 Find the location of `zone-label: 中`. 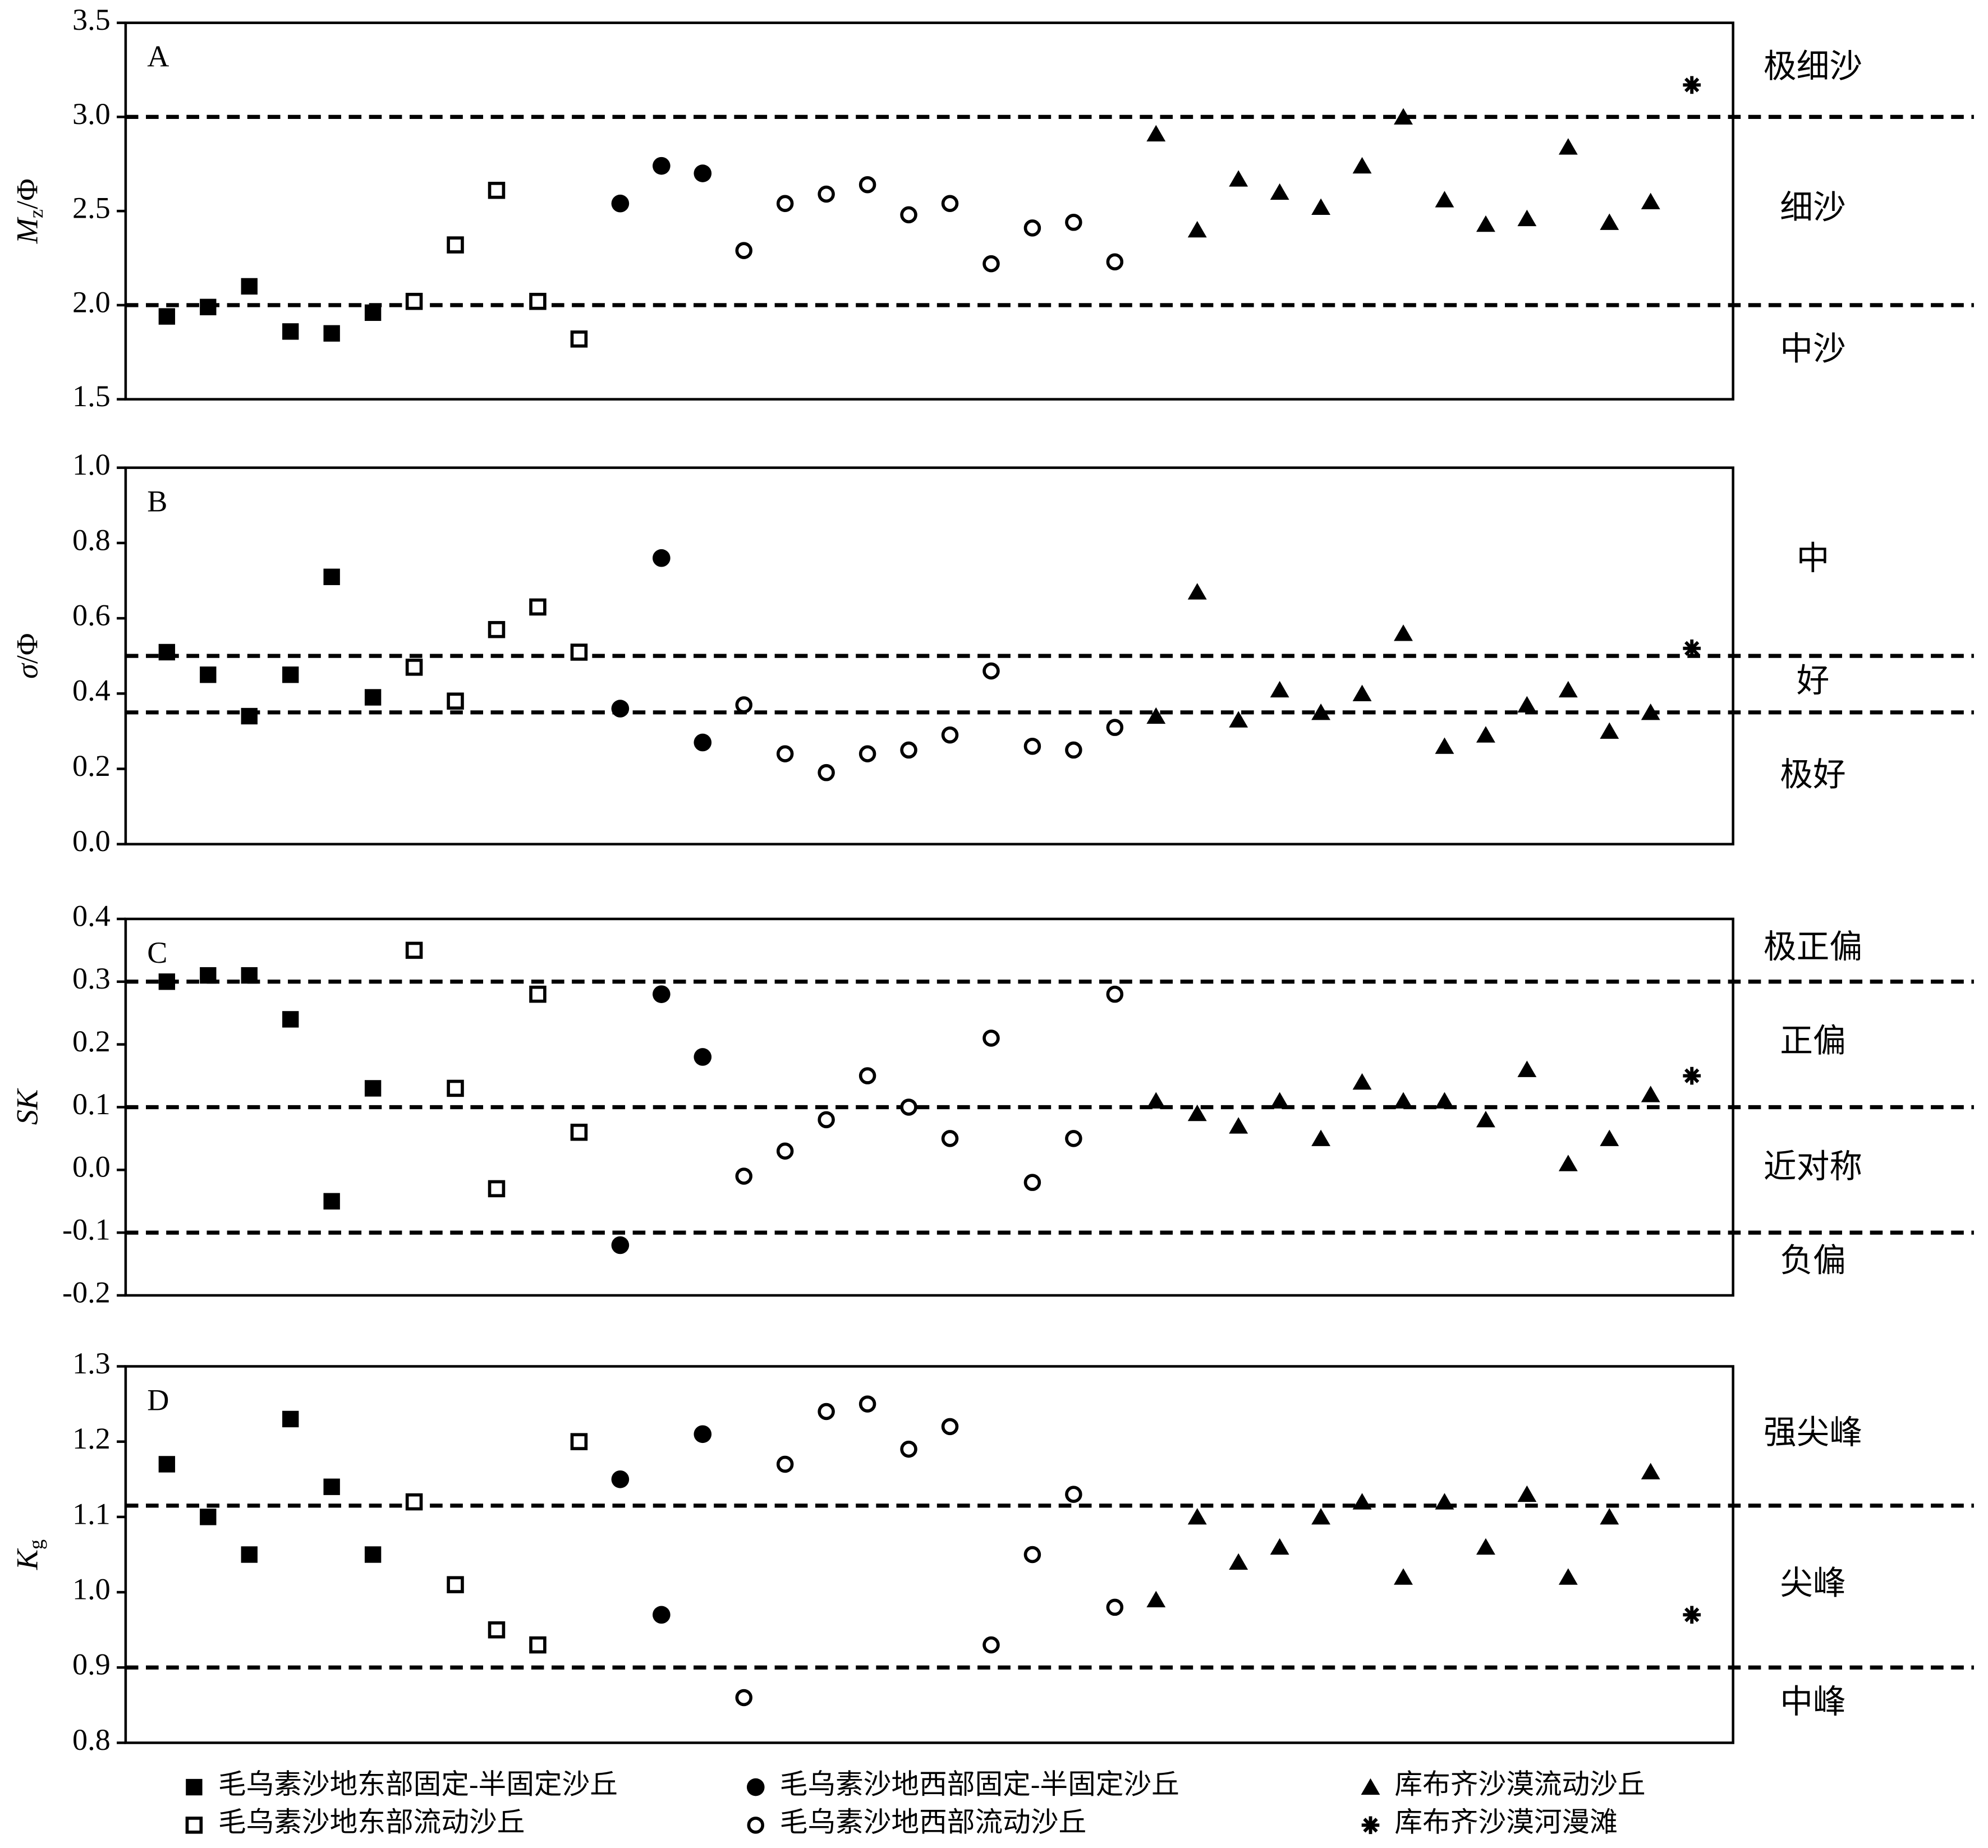

zone-label: 中 is located at coordinates (1813, 559).